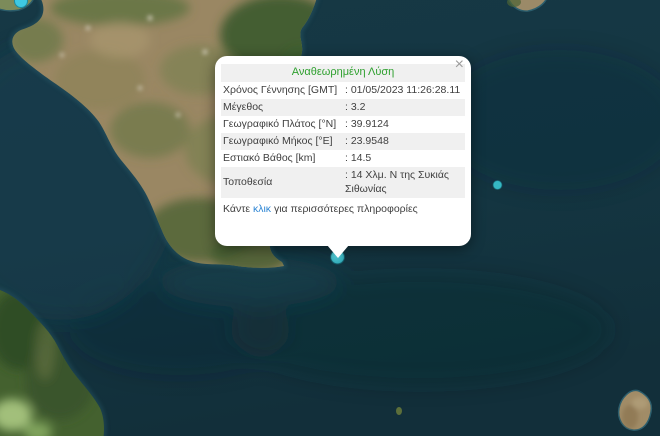  What do you see at coordinates (527, 6) in the screenshot?
I see `landmass-top-right-tip` at bounding box center [527, 6].